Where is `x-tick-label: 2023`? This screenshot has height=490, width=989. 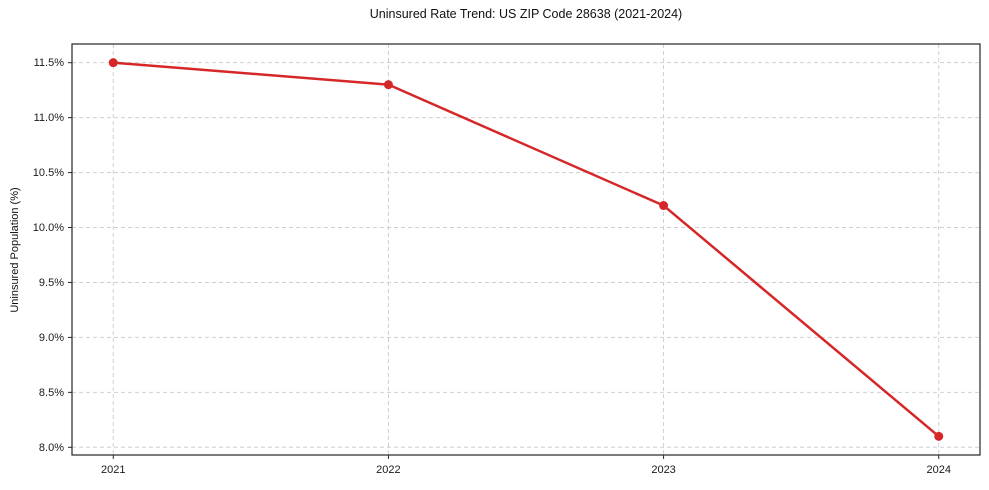 x-tick-label: 2023 is located at coordinates (663, 470).